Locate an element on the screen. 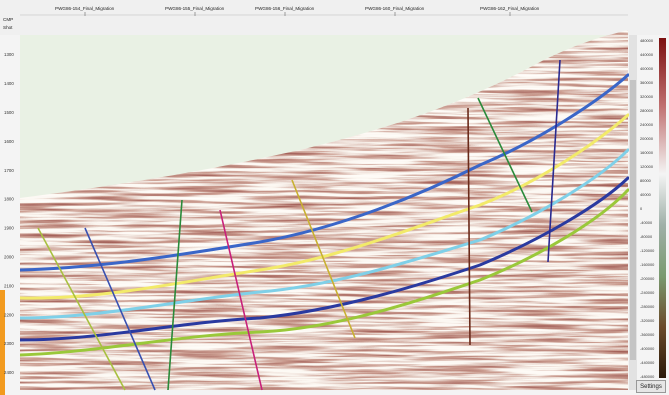  scale-label: -200000 is located at coordinates (647, 278).